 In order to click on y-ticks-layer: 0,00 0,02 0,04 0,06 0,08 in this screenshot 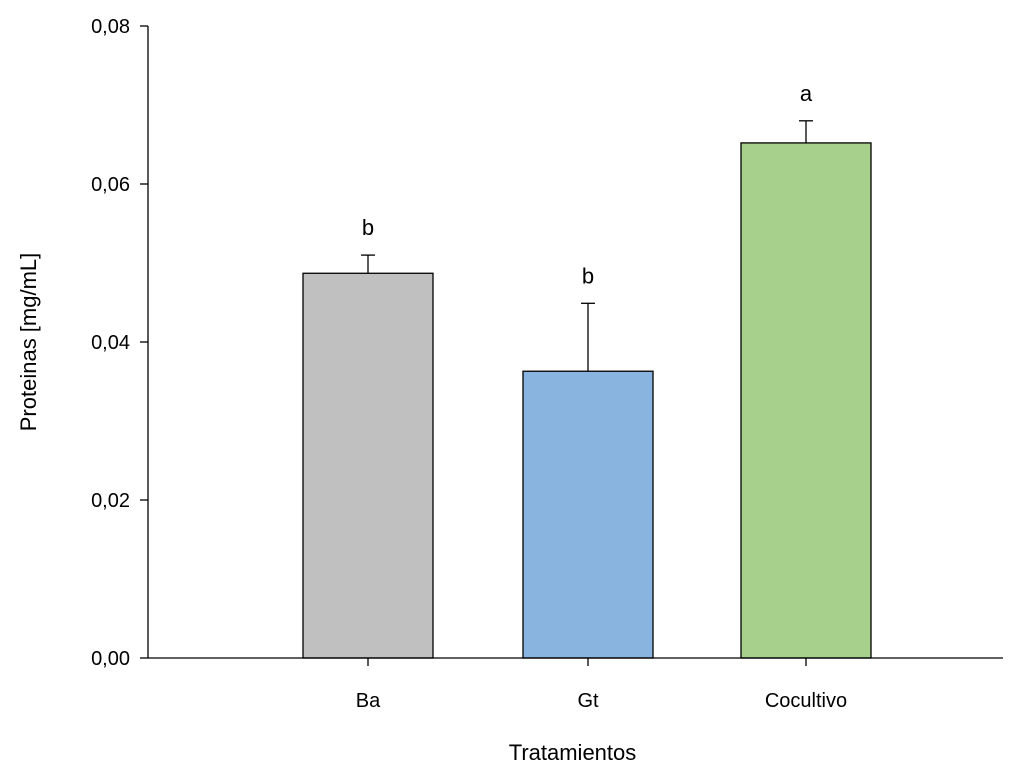, I will do `click(119, 343)`.